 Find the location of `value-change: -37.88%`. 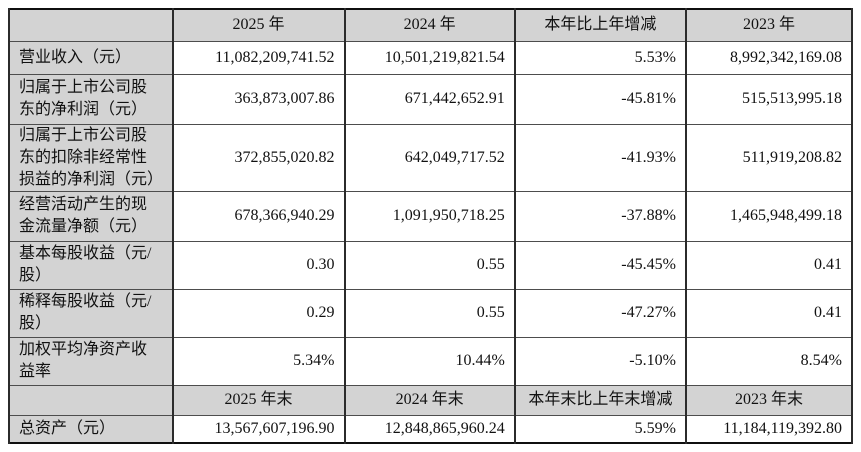

value-change: -37.88% is located at coordinates (600, 216).